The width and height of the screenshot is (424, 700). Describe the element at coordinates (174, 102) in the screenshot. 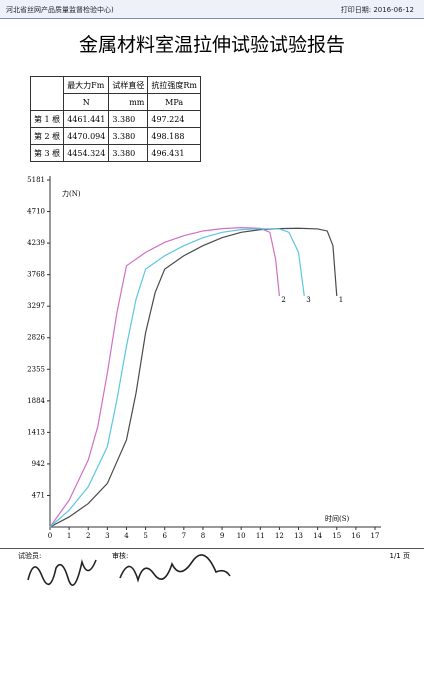

I see `table-unit: MPa` at that location.